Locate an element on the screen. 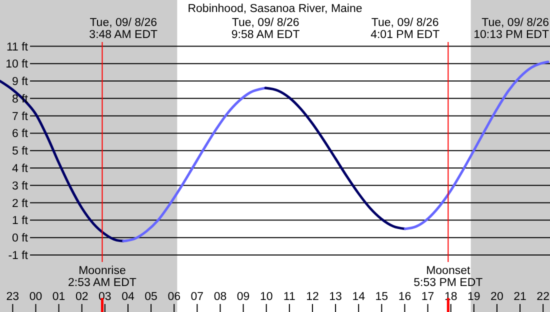 The width and height of the screenshot is (550, 312). x-tick-label: 06 is located at coordinates (174, 297).